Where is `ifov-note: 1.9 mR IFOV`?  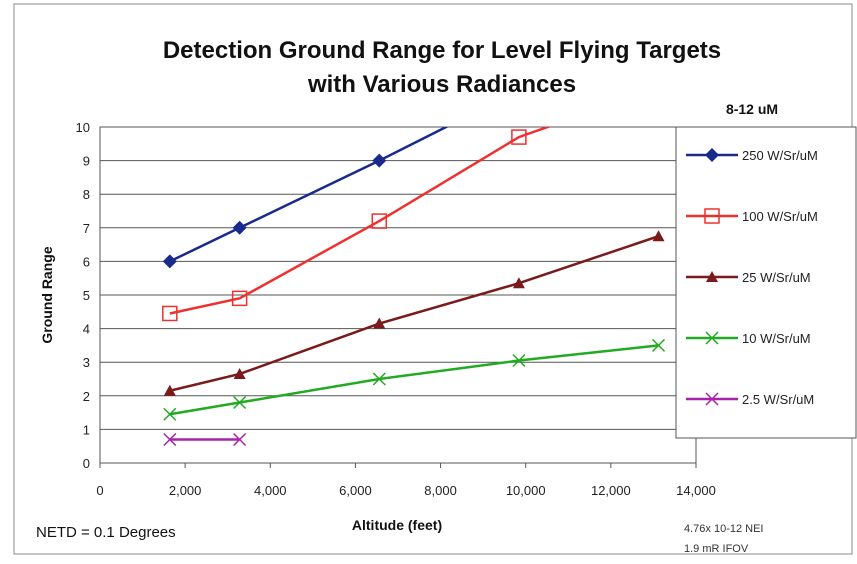
ifov-note: 1.9 mR IFOV is located at coordinates (716, 549).